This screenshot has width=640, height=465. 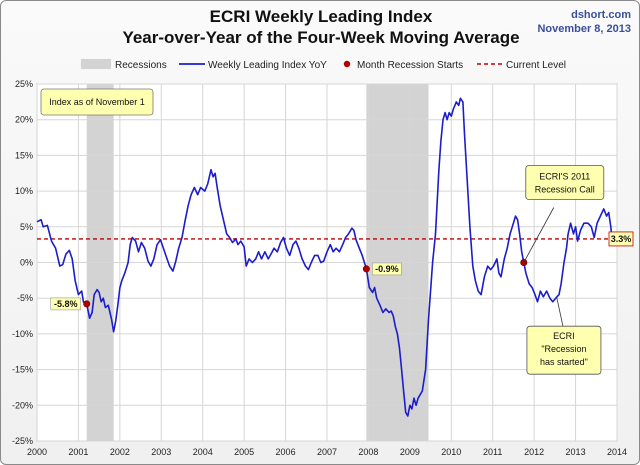 I want to click on legend-series: Weekly Leading Index YoY, so click(x=267, y=65).